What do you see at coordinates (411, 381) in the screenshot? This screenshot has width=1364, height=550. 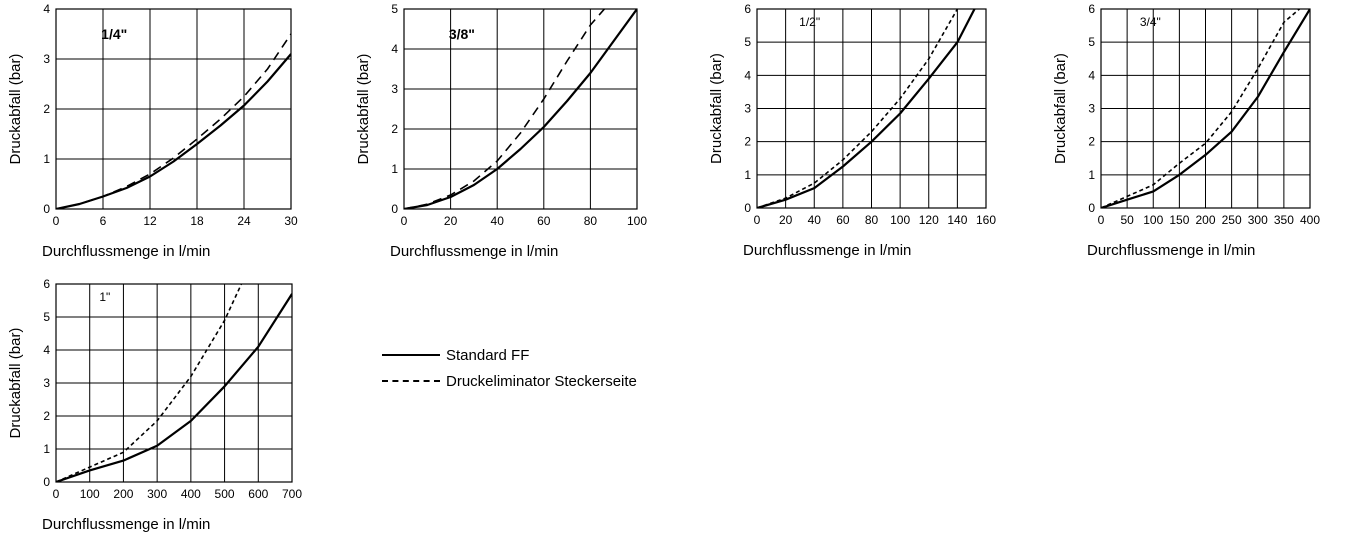 I see `legend-dashed-line-swatch` at bounding box center [411, 381].